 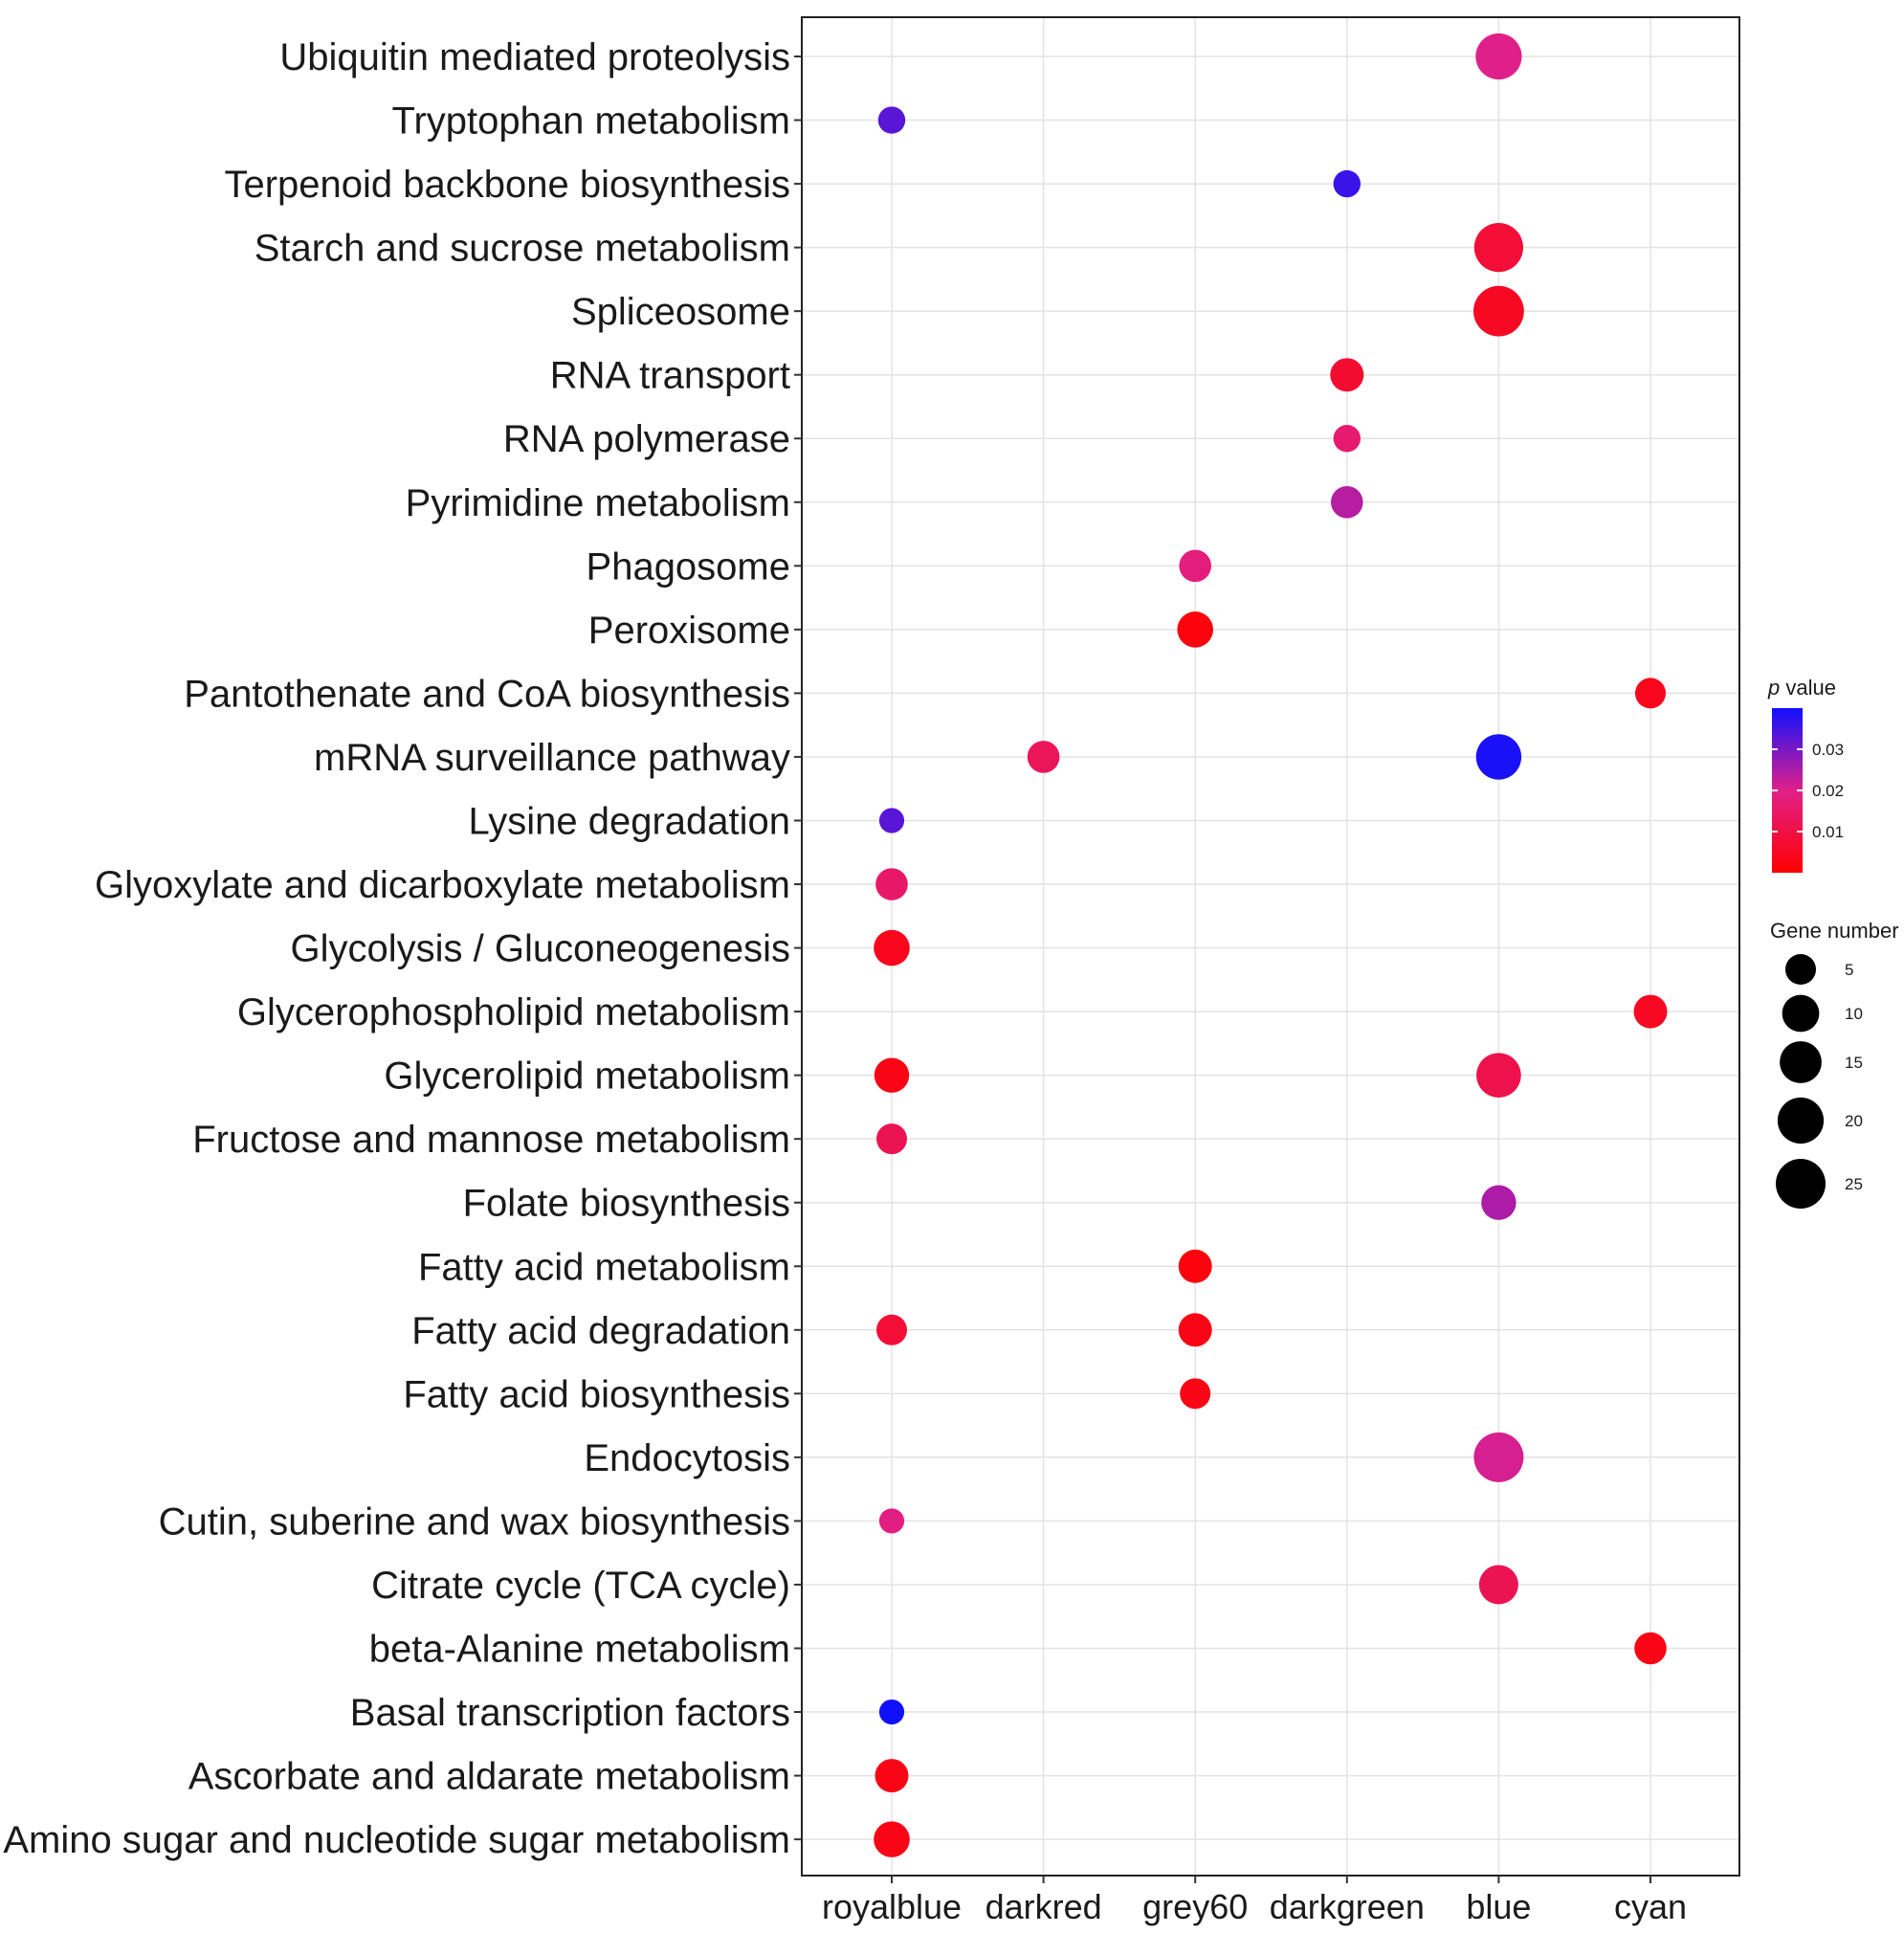 What do you see at coordinates (629, 821) in the screenshot?
I see `y-tick-label: Lysine degradation` at bounding box center [629, 821].